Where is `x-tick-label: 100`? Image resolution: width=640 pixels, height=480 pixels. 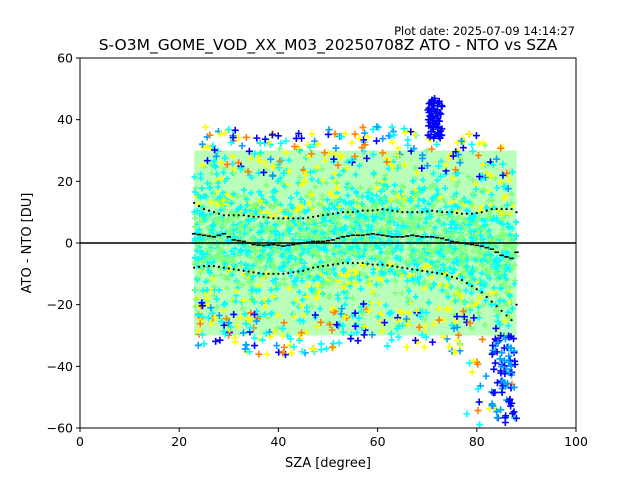 x-tick-label: 100 is located at coordinates (576, 441).